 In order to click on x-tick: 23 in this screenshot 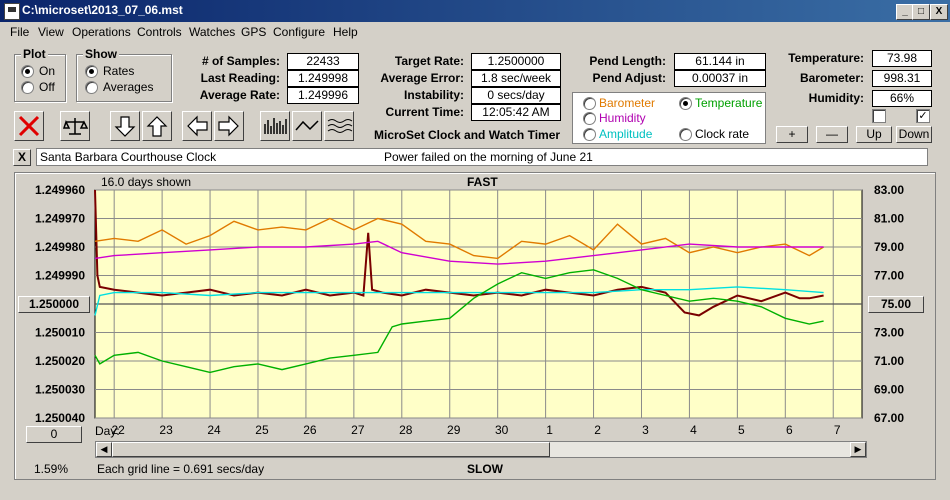, I will do `click(166, 430)`.